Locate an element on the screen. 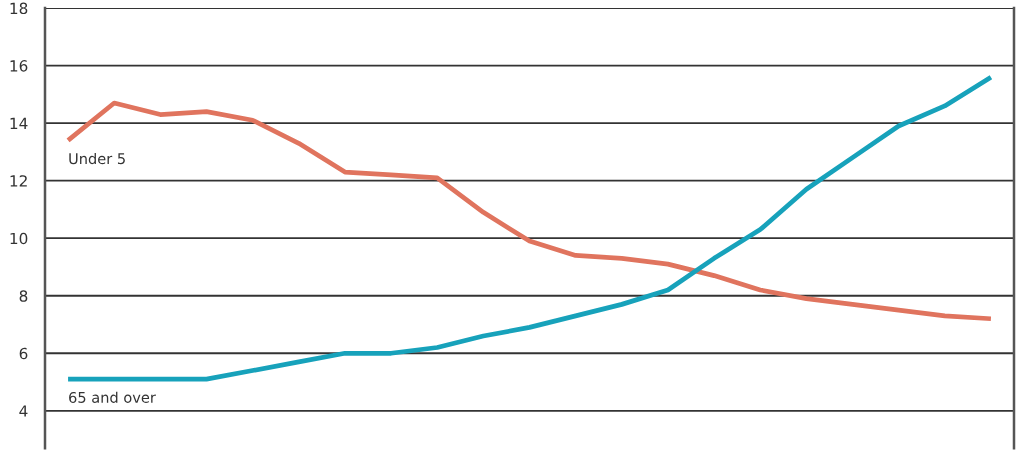 Image resolution: width=1024 pixels, height=450 pixels. y-tick-label: 8 is located at coordinates (23, 296).